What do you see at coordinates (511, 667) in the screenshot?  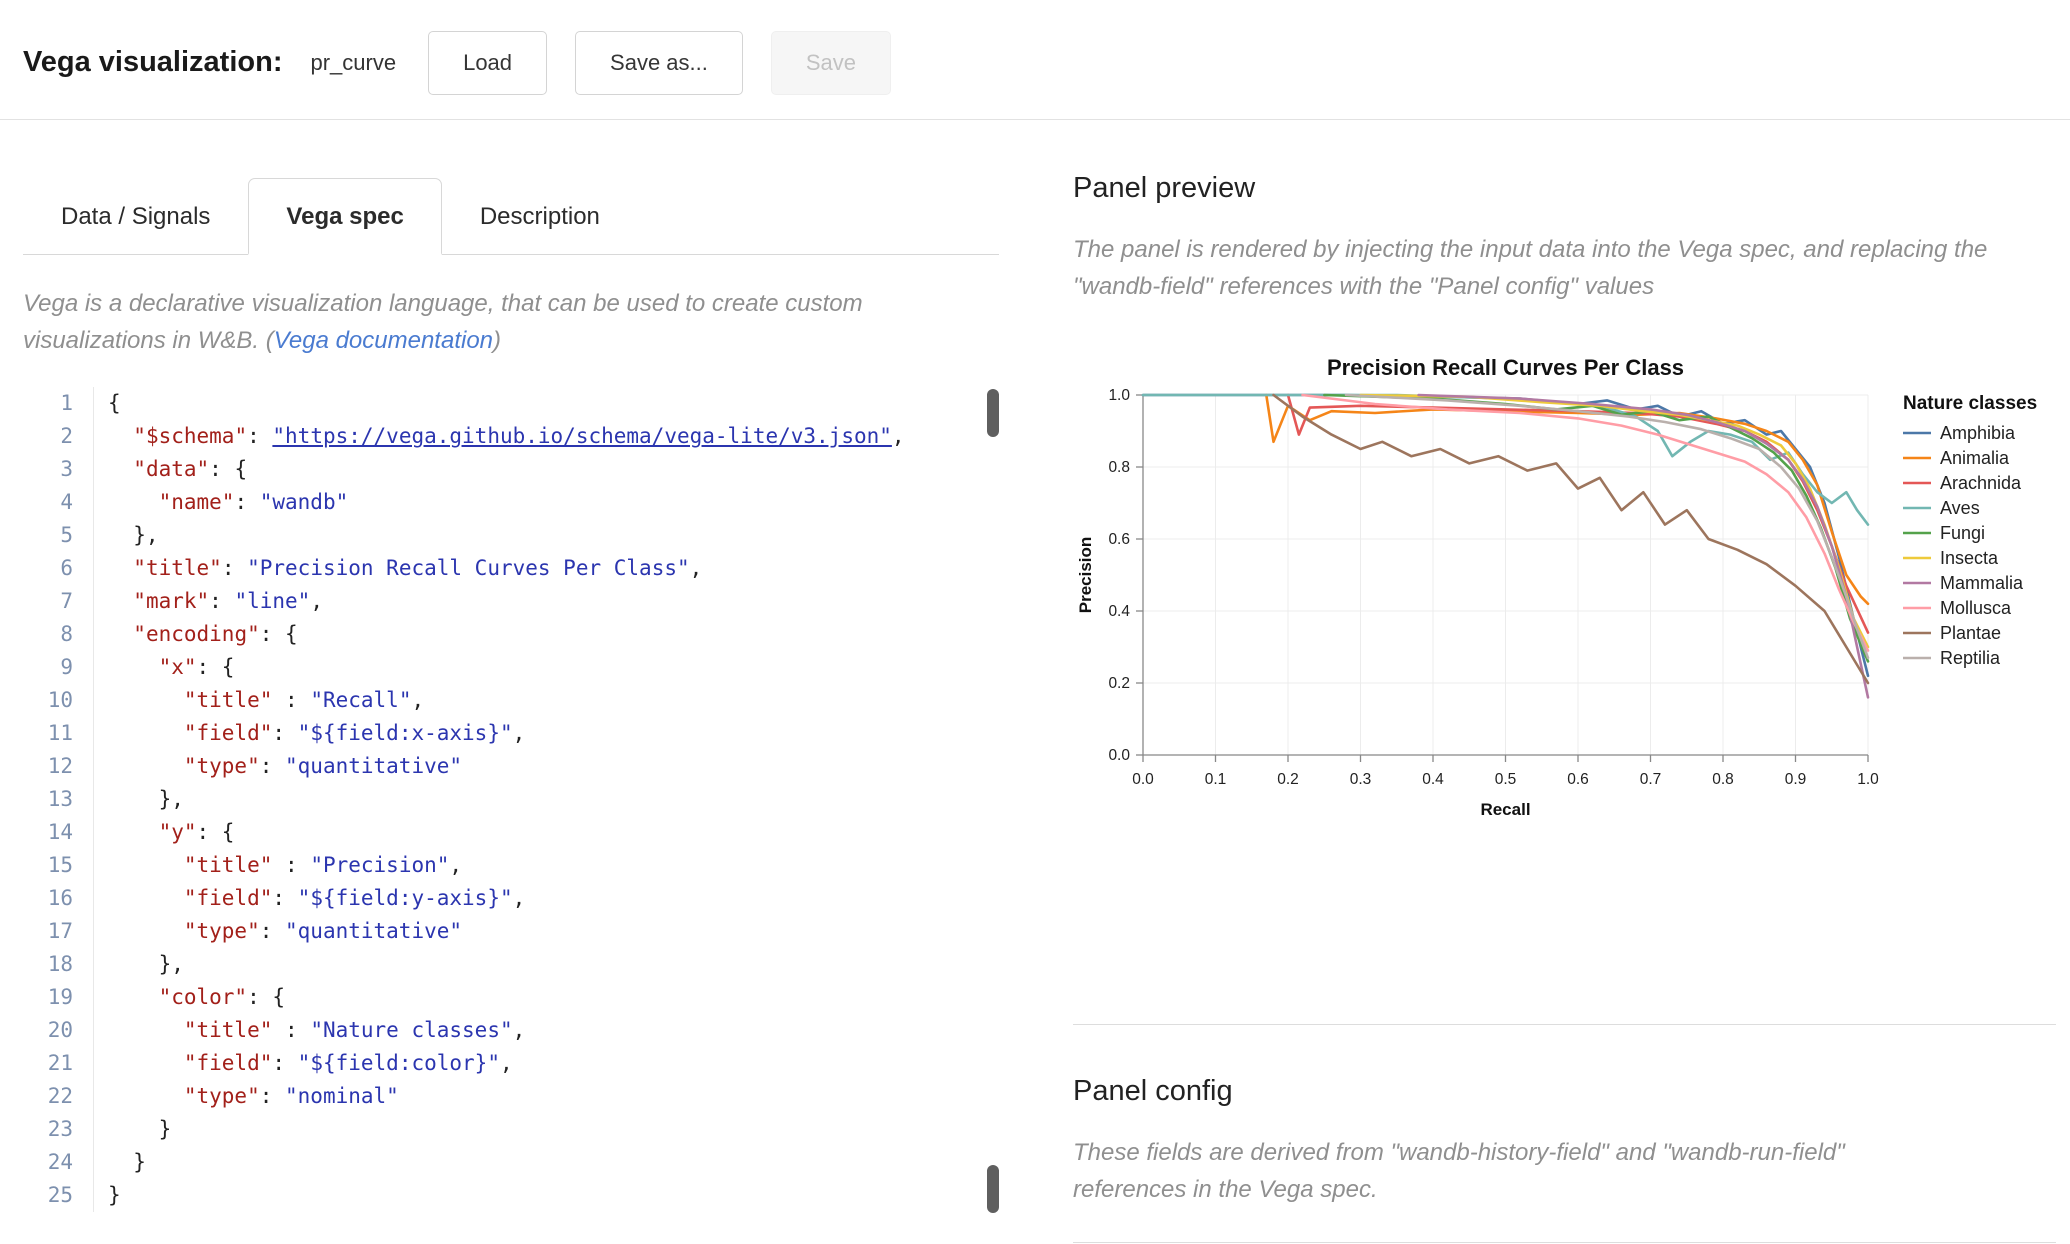 I see `code-line: 9 "x": {` at bounding box center [511, 667].